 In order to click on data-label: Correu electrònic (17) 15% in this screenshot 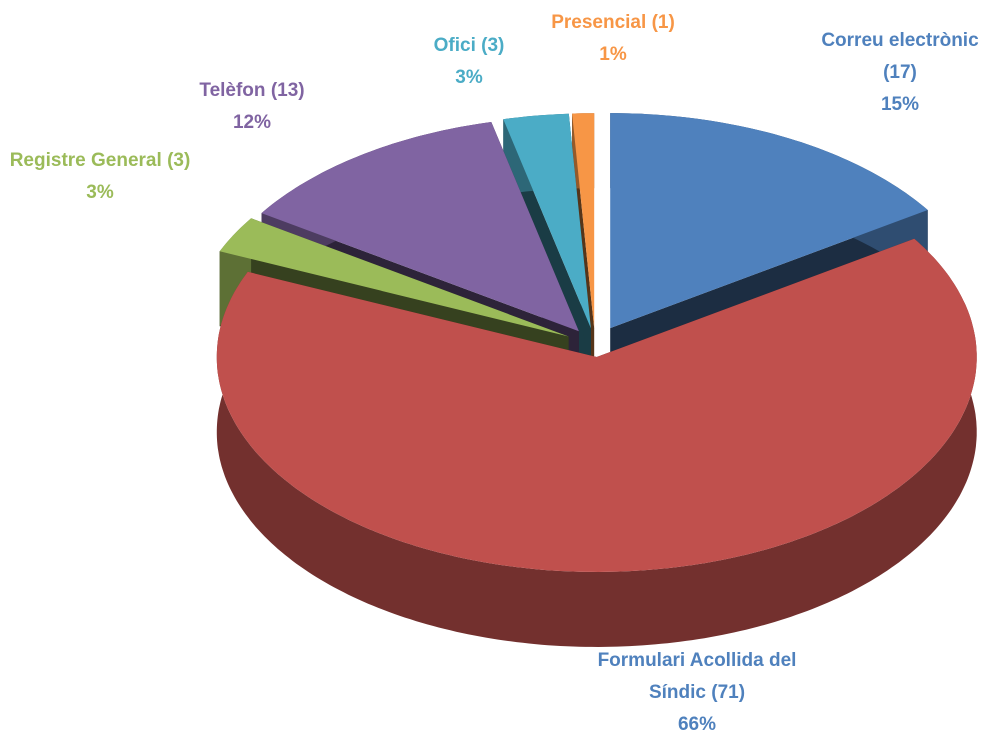, I will do `click(900, 73)`.